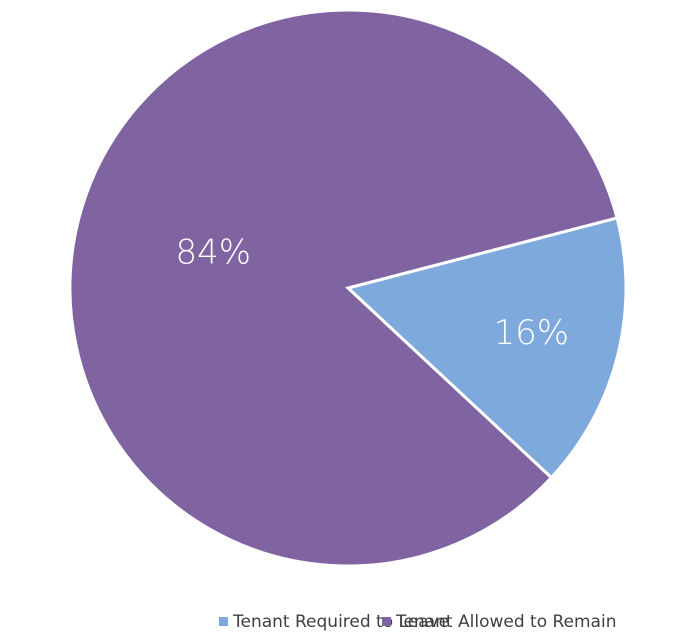 The width and height of the screenshot is (696, 634). What do you see at coordinates (213, 252) in the screenshot?
I see `data-label: 84%` at bounding box center [213, 252].